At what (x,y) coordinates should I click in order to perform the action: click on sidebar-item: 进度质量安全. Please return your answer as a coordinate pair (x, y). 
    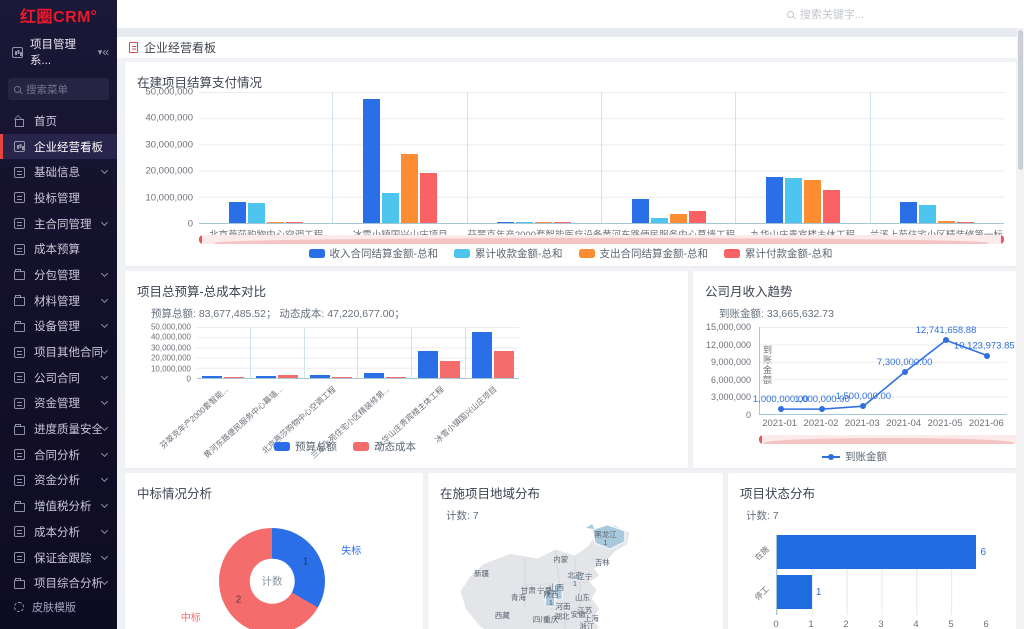
    Looking at the image, I should click on (58, 429).